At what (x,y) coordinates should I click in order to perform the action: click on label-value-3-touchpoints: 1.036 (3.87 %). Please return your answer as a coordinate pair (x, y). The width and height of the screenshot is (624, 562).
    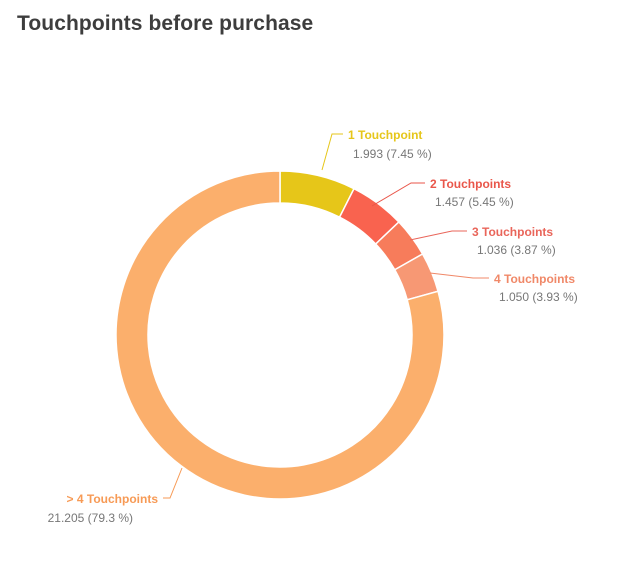
    Looking at the image, I should click on (516, 250).